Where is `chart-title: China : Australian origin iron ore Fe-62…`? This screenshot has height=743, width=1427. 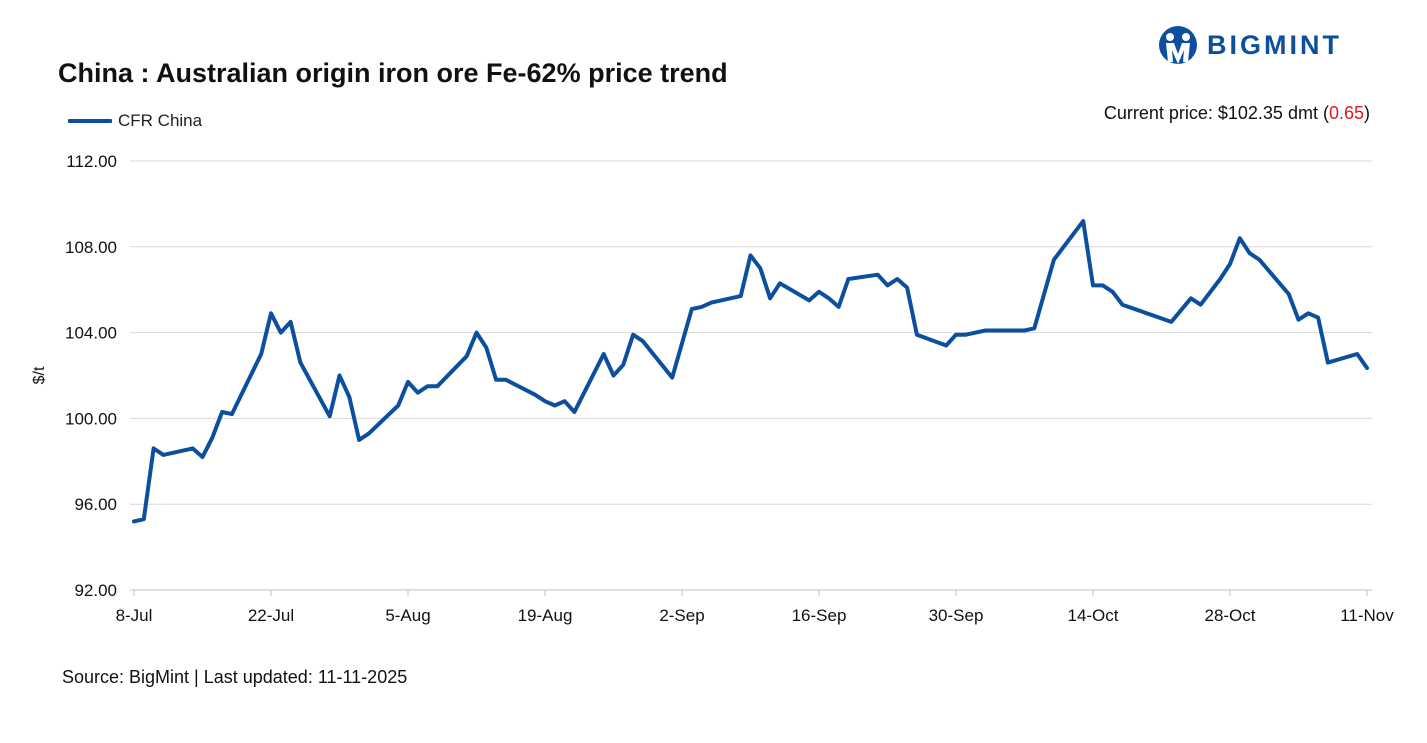
chart-title: China : Australian origin iron ore Fe-62… is located at coordinates (393, 73).